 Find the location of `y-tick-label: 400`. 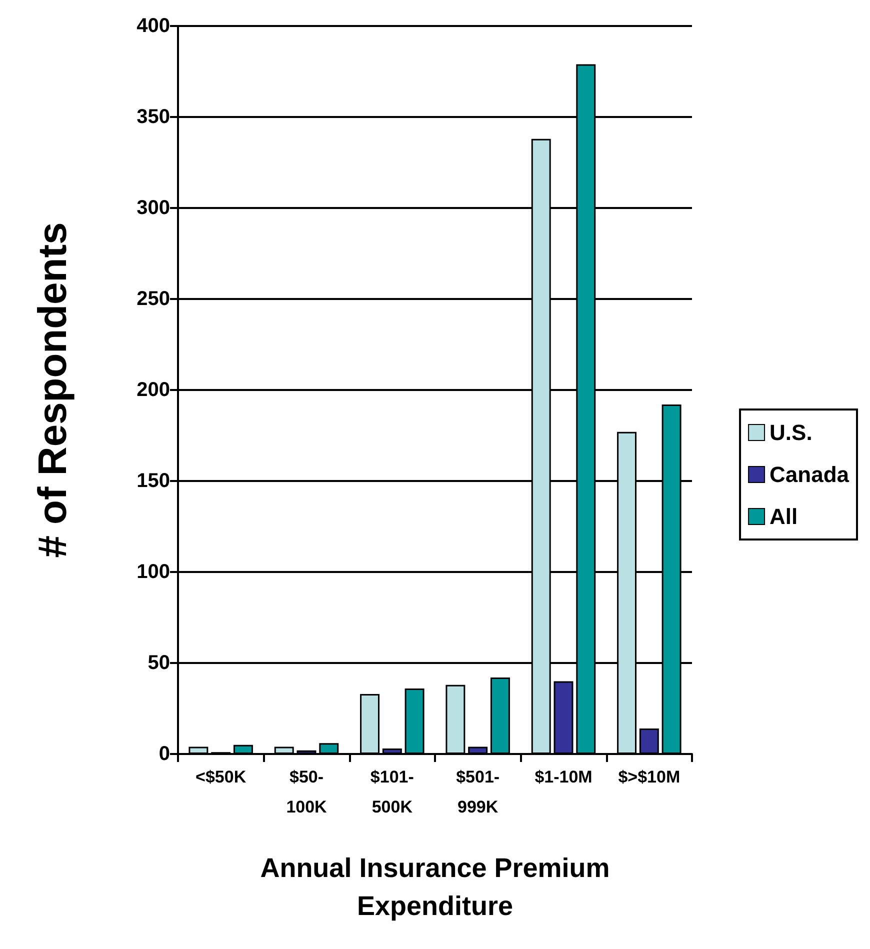

y-tick-label: 400 is located at coordinates (153, 26).